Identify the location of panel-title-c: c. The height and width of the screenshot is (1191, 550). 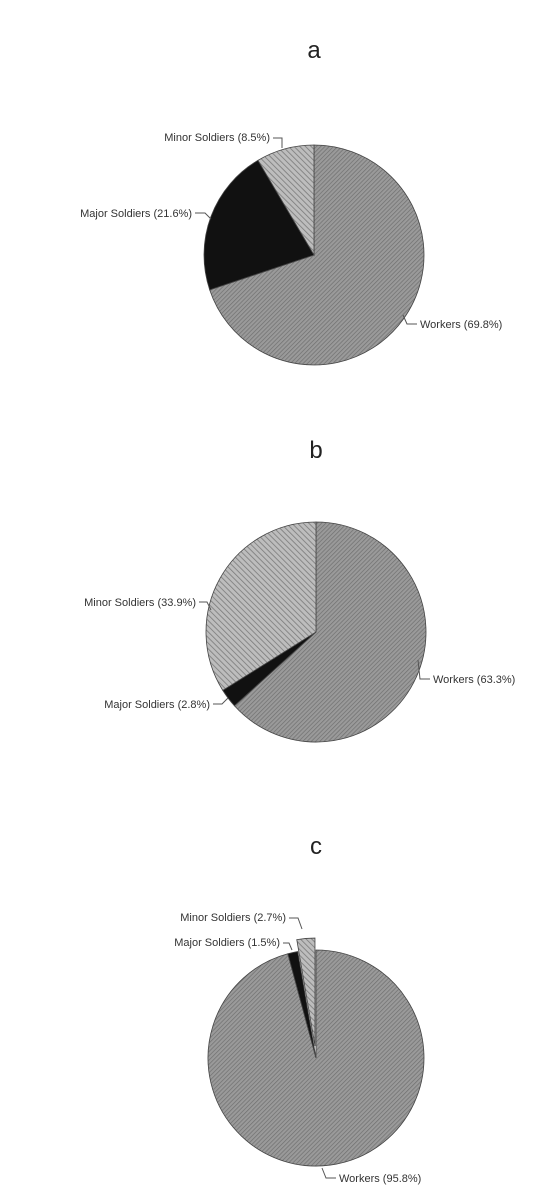
(316, 846).